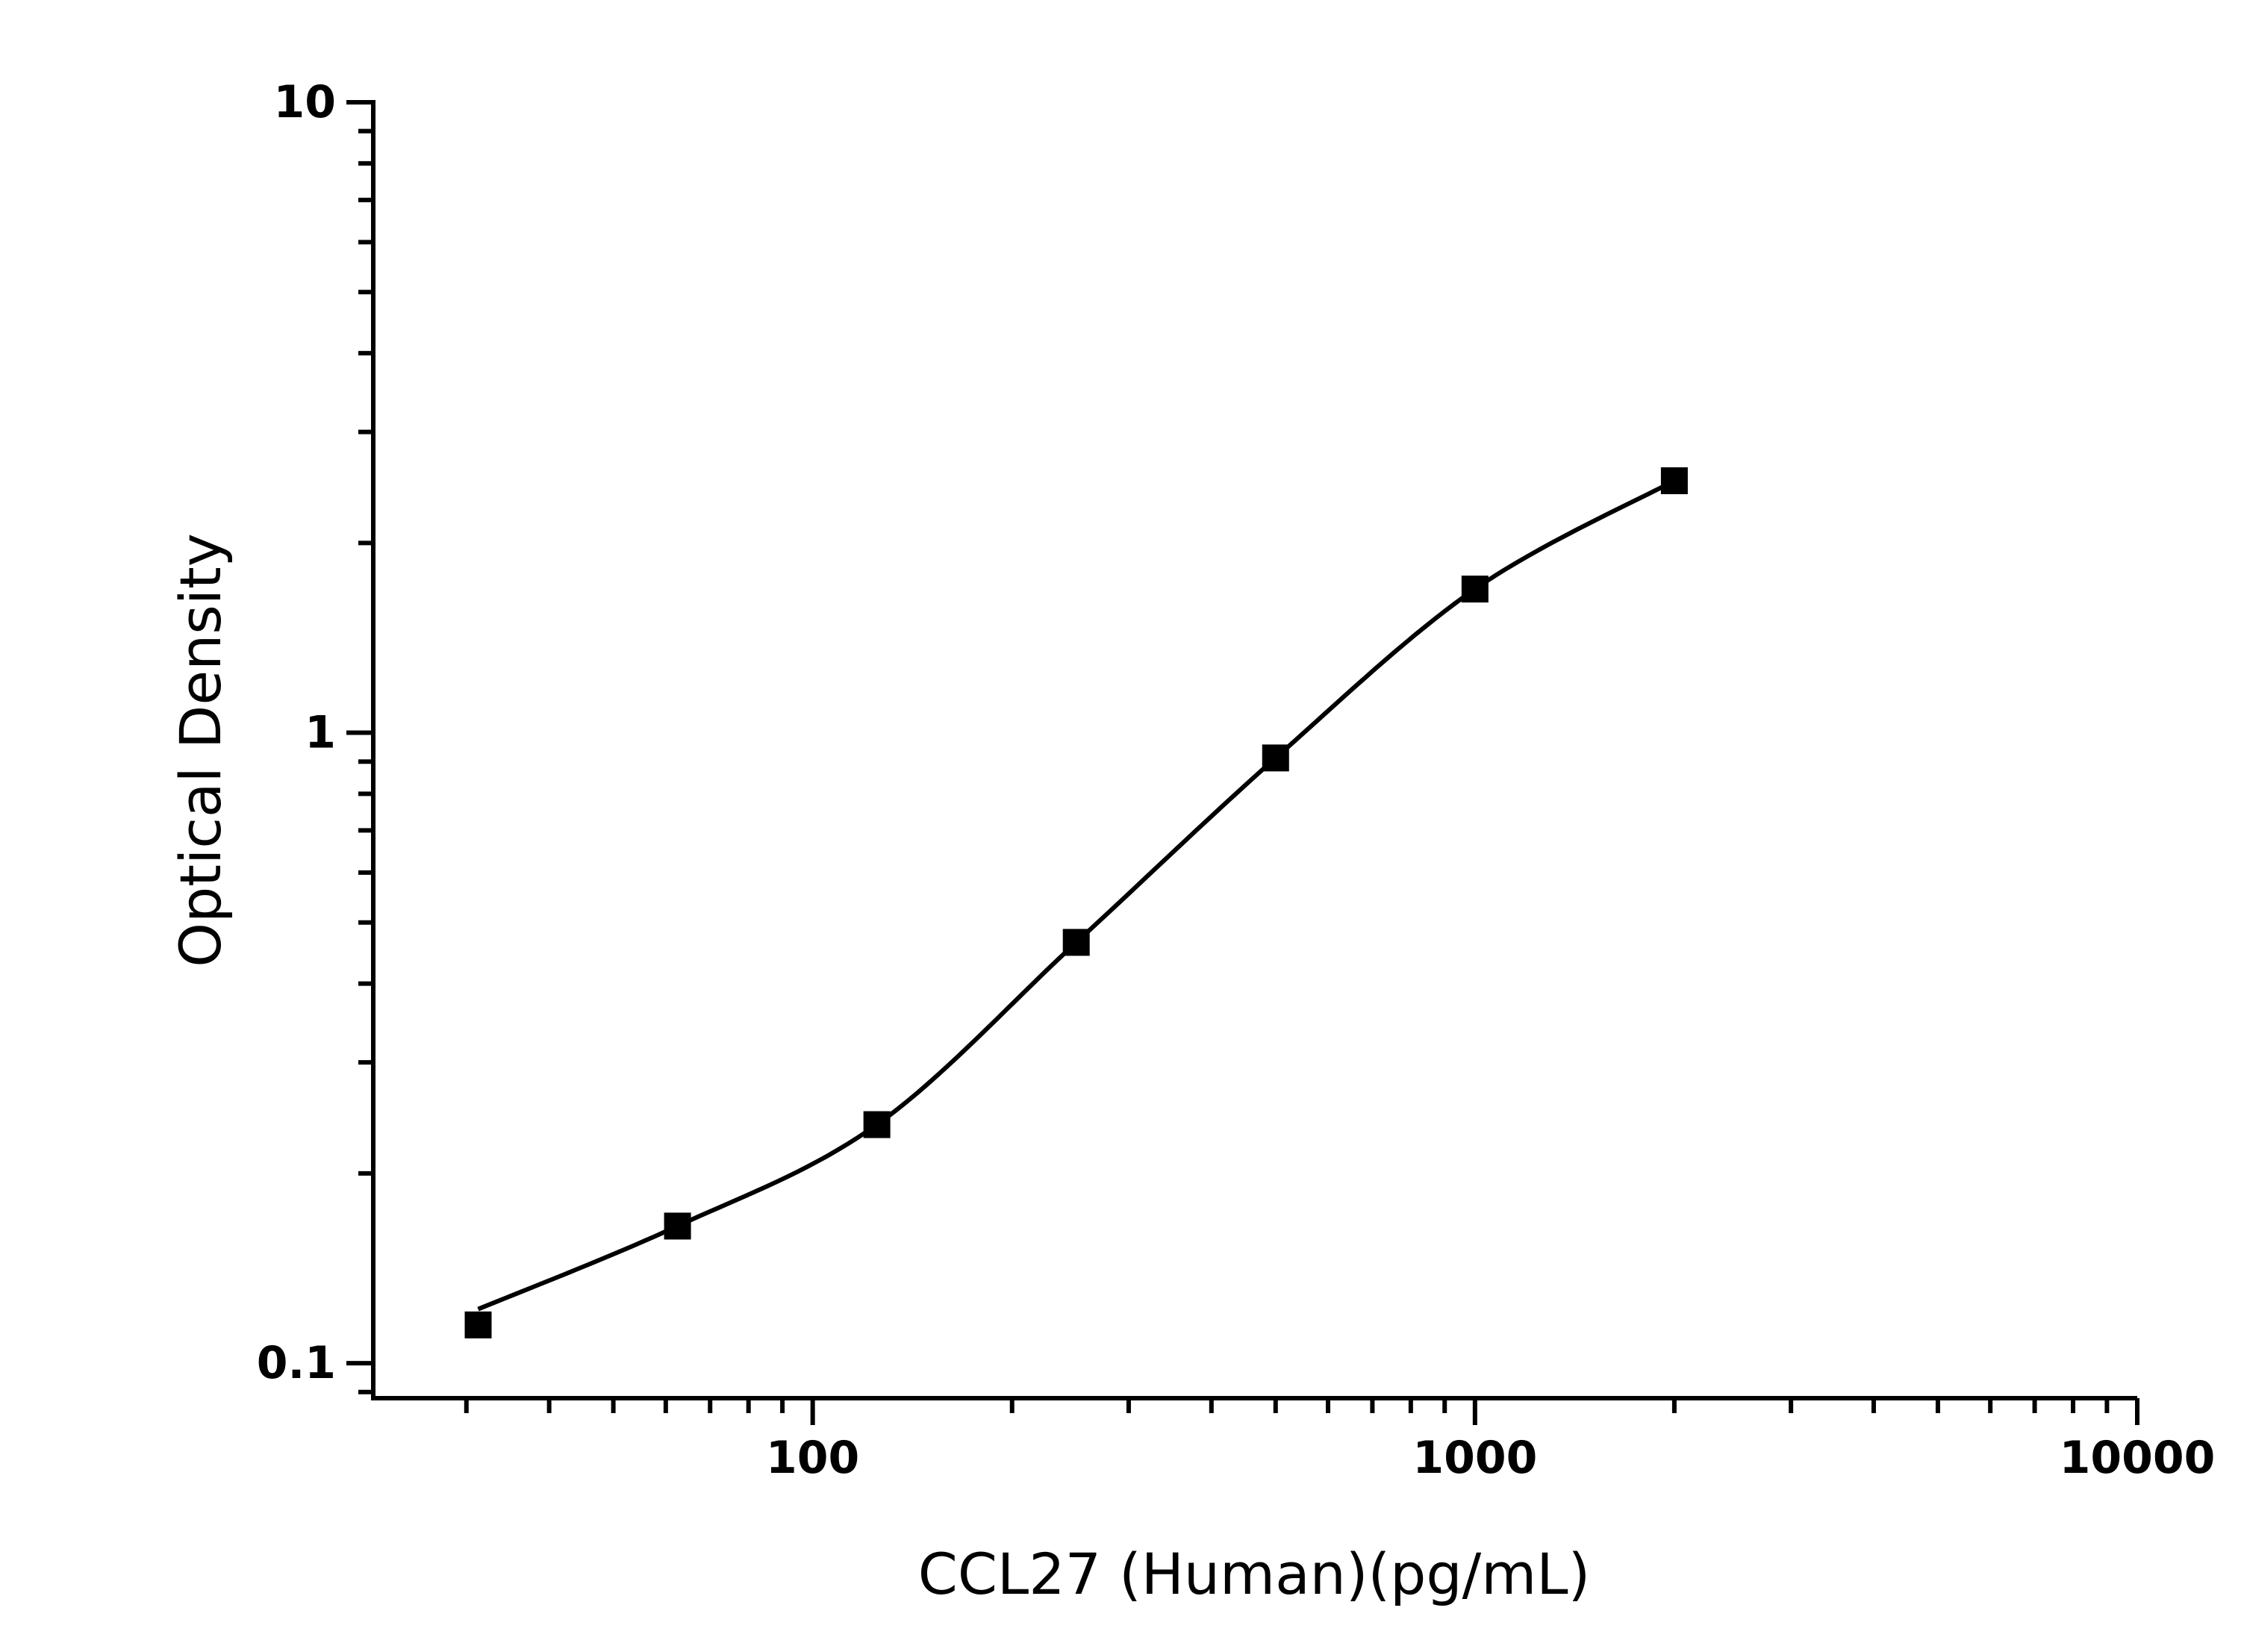 The height and width of the screenshot is (1652, 2244). I want to click on x-tick-label: 10000, so click(2138, 1458).